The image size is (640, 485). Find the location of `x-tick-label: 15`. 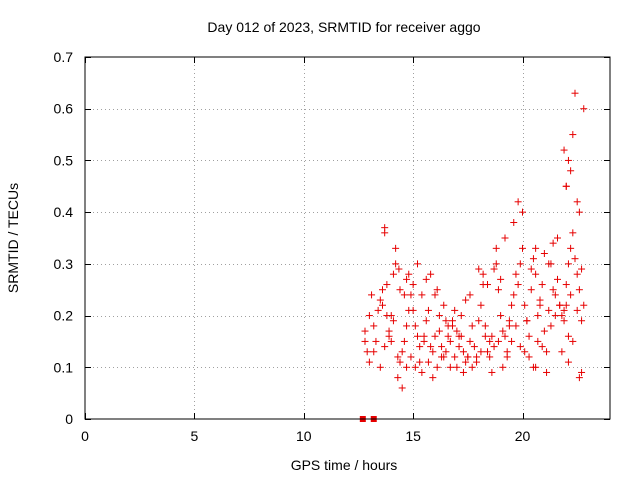

x-tick-label: 15 is located at coordinates (413, 436).